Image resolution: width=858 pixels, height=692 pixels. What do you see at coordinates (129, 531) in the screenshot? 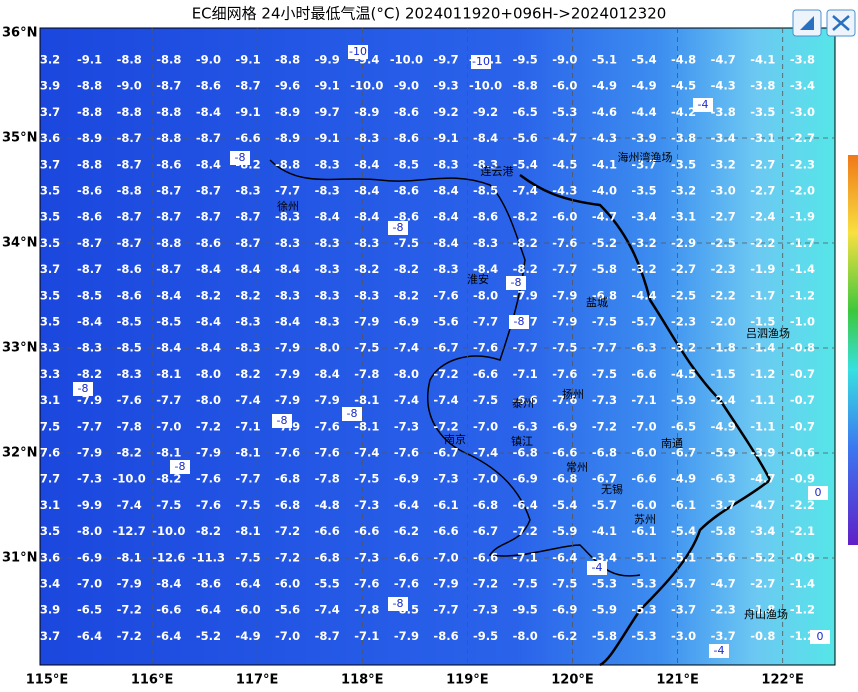
I see `grid-value: -12.7` at bounding box center [129, 531].